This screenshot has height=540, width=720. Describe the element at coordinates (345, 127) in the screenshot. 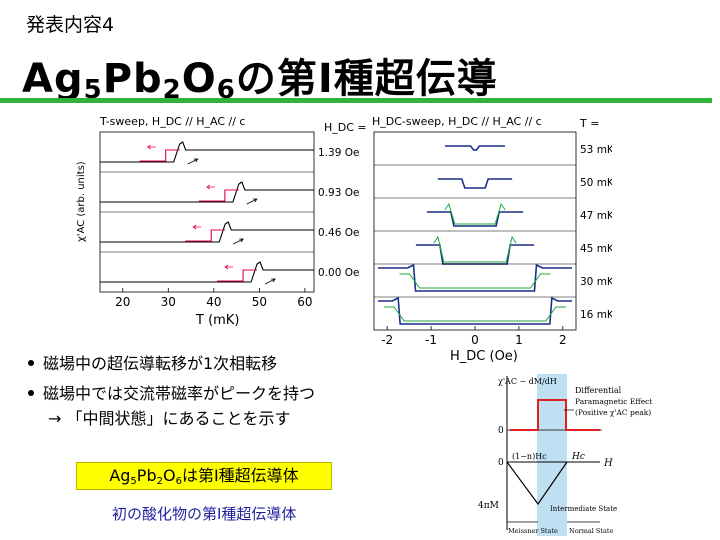

I see `t-legend-title: H_DC =` at that location.